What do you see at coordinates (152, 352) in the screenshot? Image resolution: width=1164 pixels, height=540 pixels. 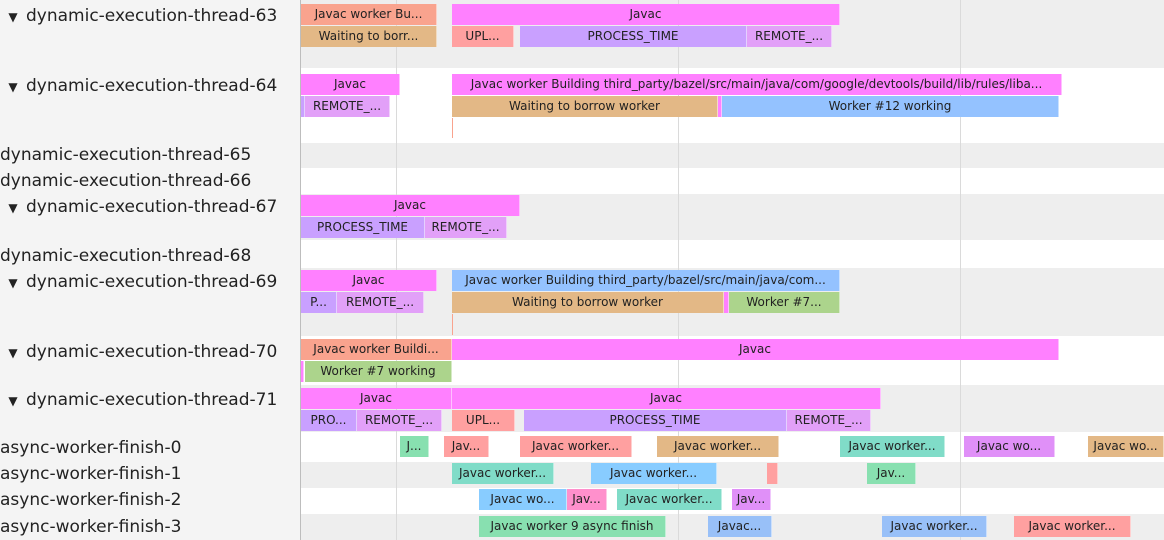 I see `track-name: dynamic-execution-thread-70` at bounding box center [152, 352].